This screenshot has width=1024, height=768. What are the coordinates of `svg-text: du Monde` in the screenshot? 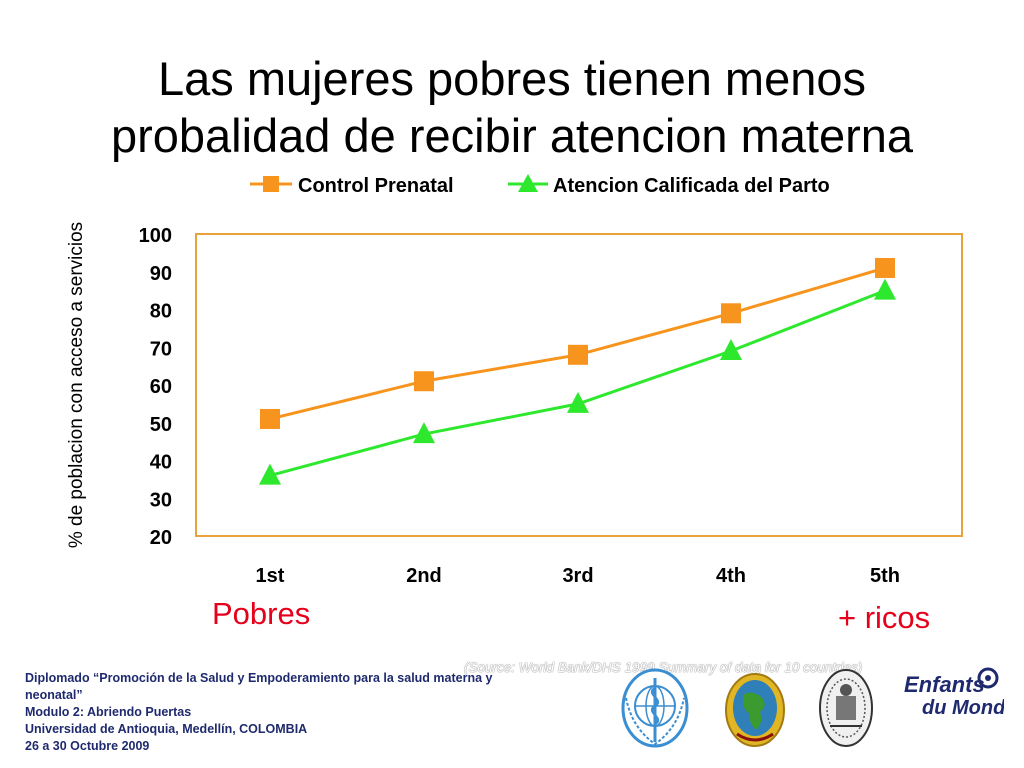 It's located at (963, 708).